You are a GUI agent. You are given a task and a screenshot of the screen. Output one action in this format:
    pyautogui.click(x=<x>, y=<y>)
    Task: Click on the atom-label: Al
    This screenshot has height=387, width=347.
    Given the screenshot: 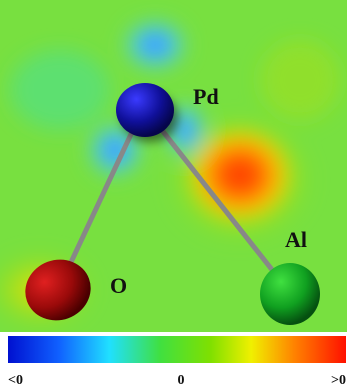 What is the action you would take?
    pyautogui.click(x=296, y=239)
    